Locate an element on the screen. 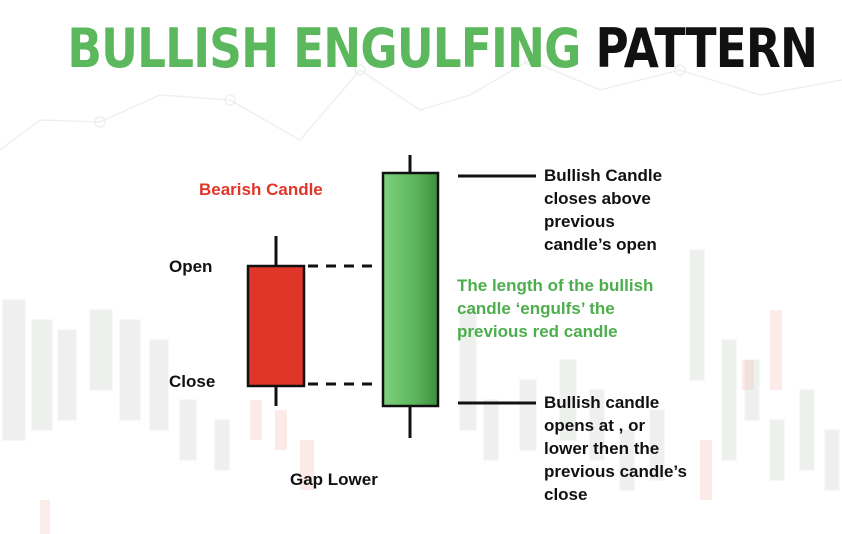 The image size is (842, 534). title-bullish-engulfing: BULLISH ENGULFING is located at coordinates (324, 48).